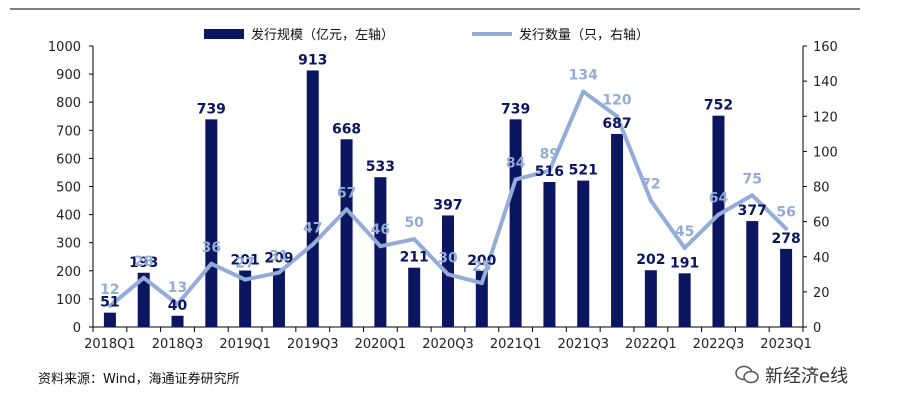  I want to click on line-value-label: 84, so click(516, 163).